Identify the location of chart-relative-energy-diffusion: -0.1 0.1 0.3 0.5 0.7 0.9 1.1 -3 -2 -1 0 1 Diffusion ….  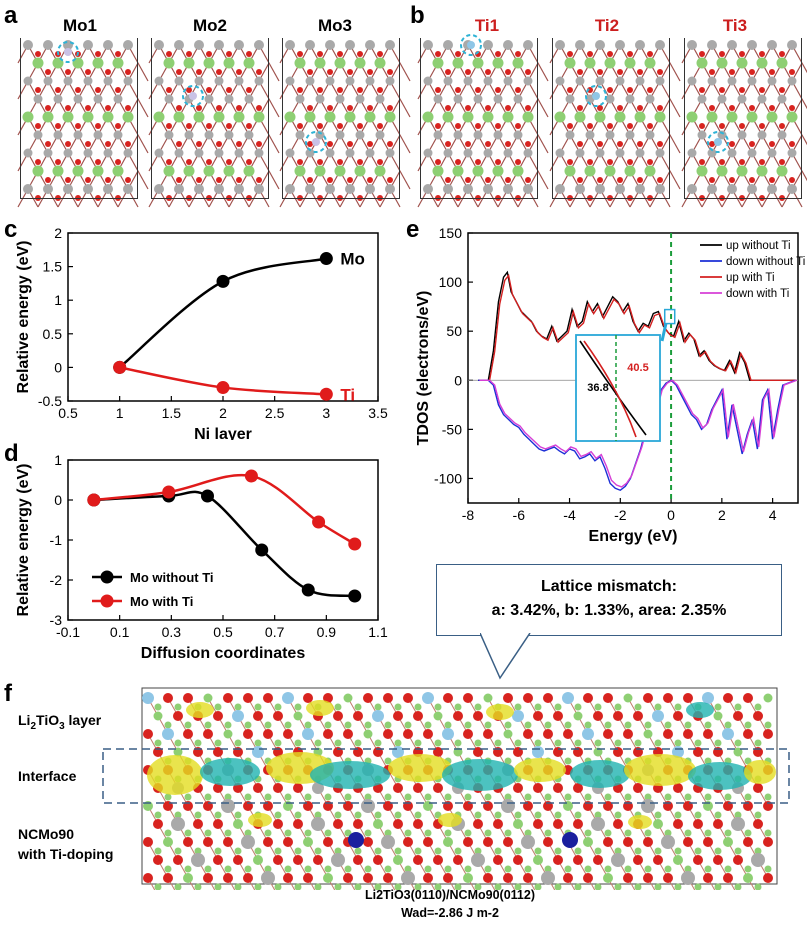
(201, 557).